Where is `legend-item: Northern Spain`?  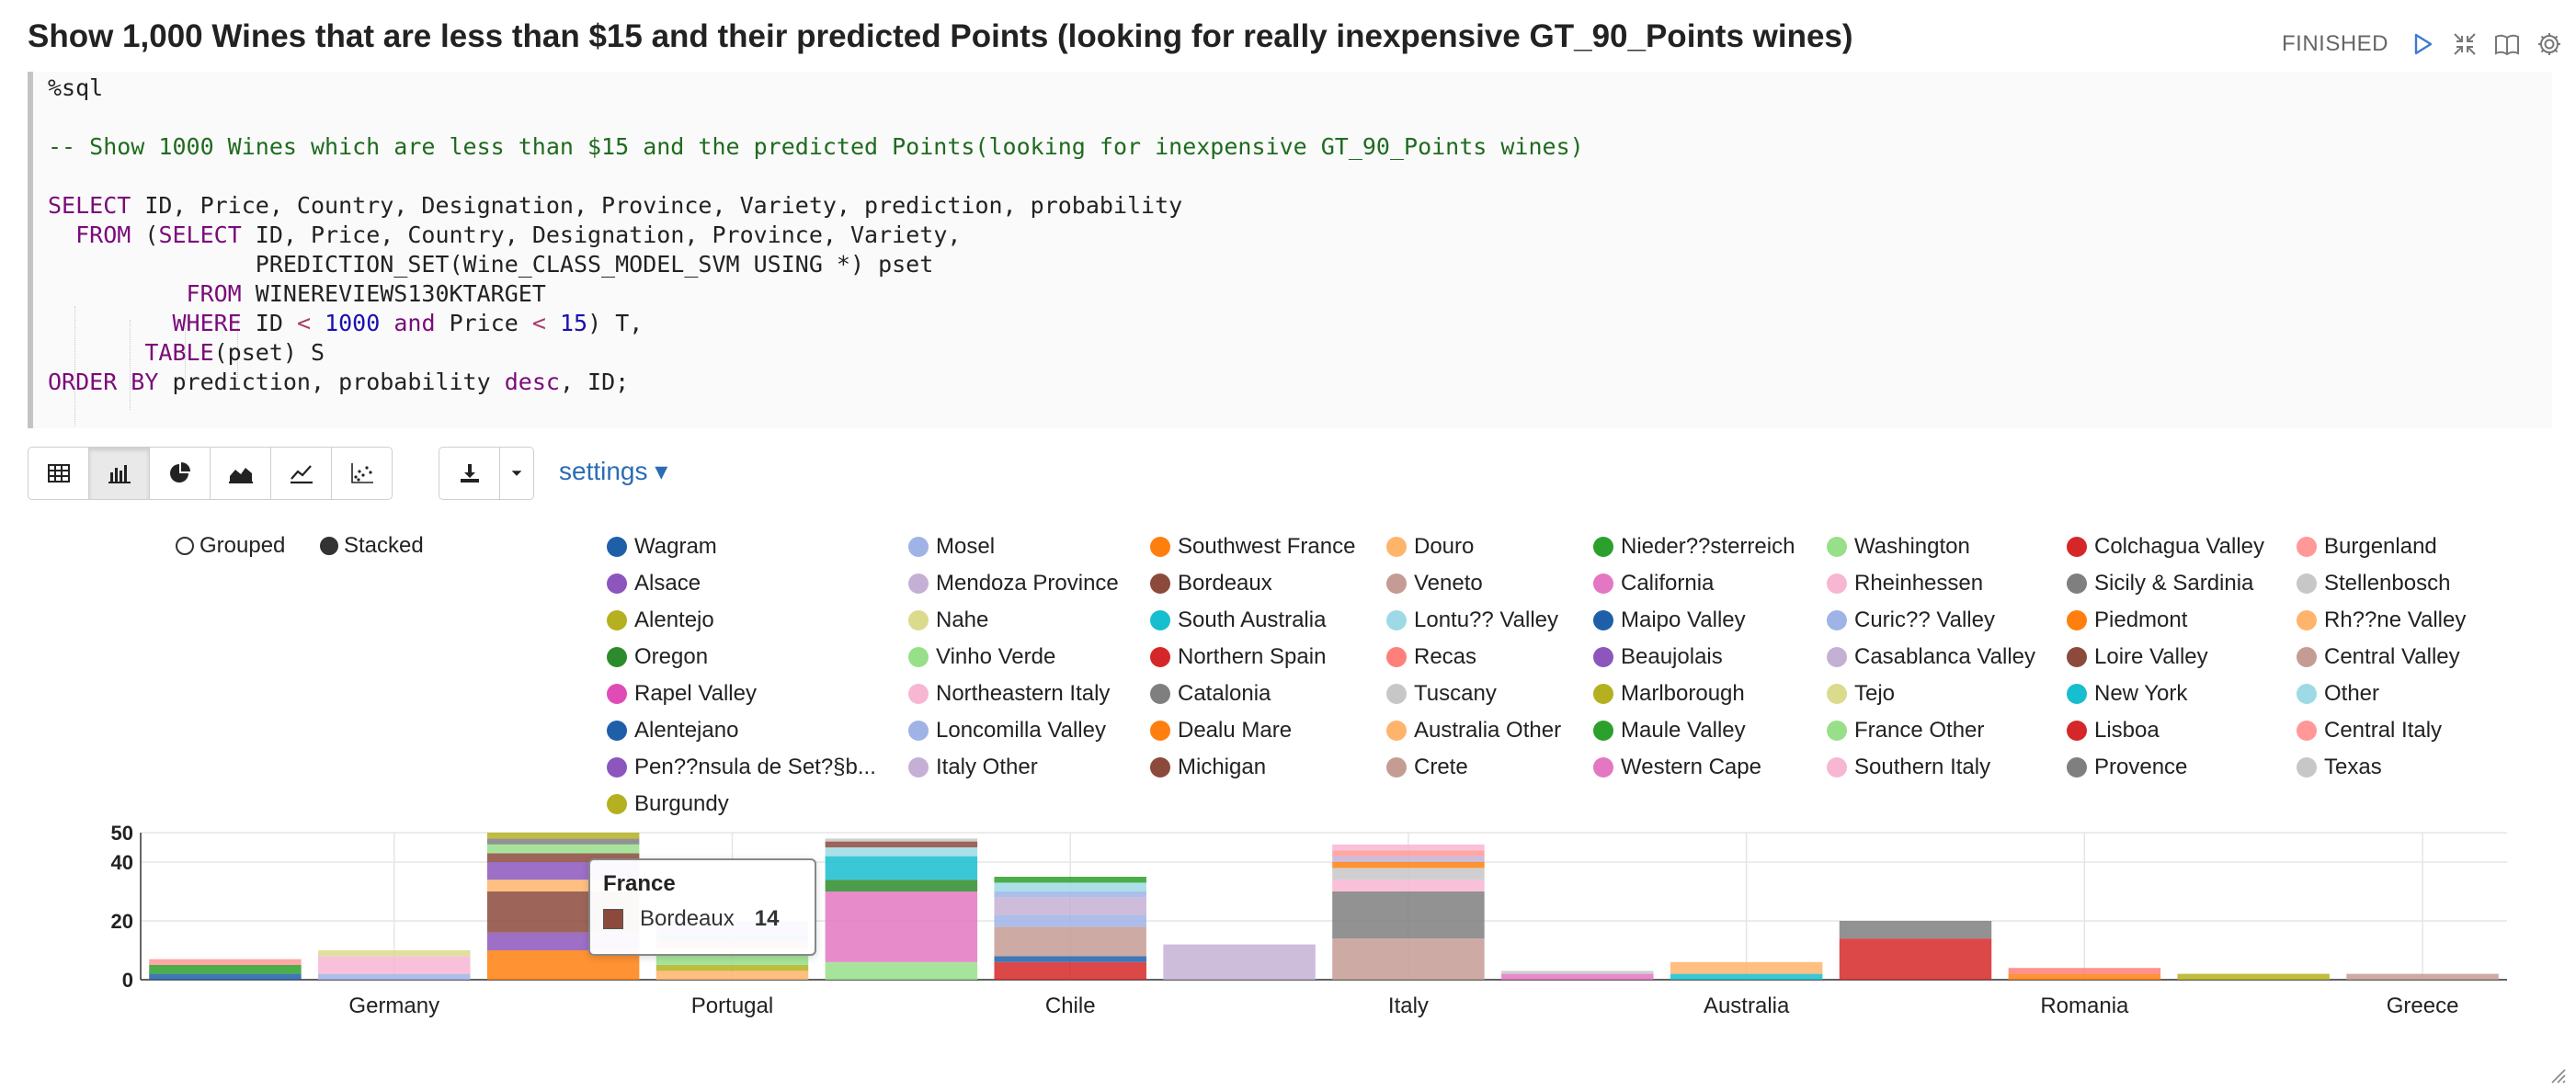
legend-item: Northern Spain is located at coordinates (1238, 657).